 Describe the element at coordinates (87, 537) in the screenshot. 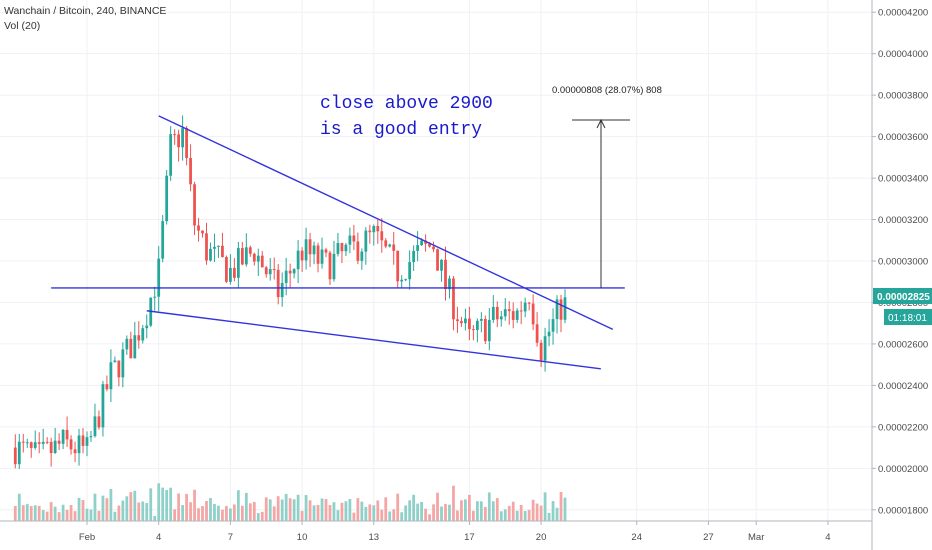

I see `time-tick-label: Feb` at that location.